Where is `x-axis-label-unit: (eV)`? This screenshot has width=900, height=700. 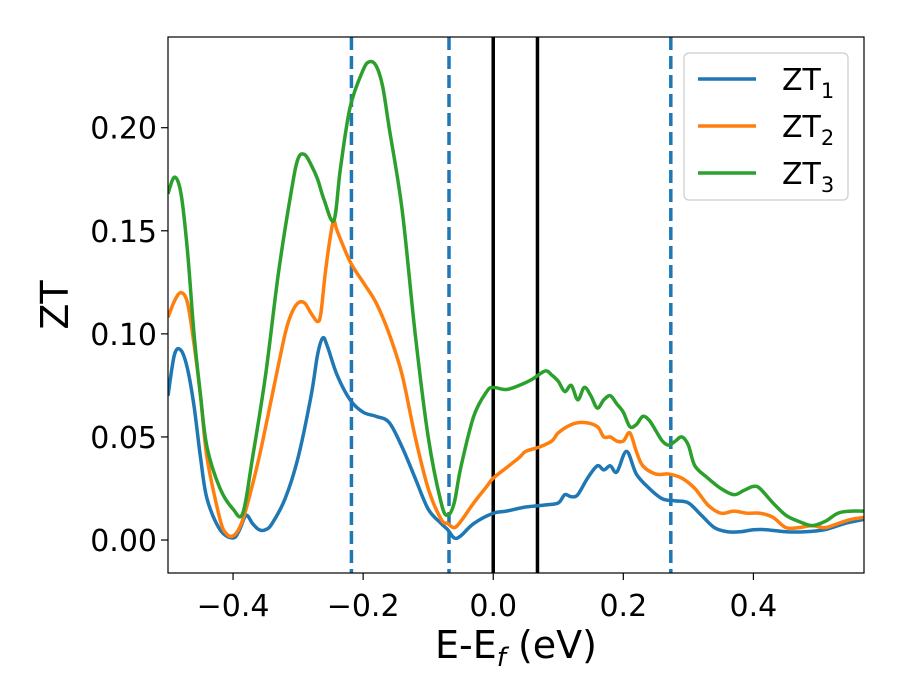
x-axis-label-unit: (eV) is located at coordinates (551, 645).